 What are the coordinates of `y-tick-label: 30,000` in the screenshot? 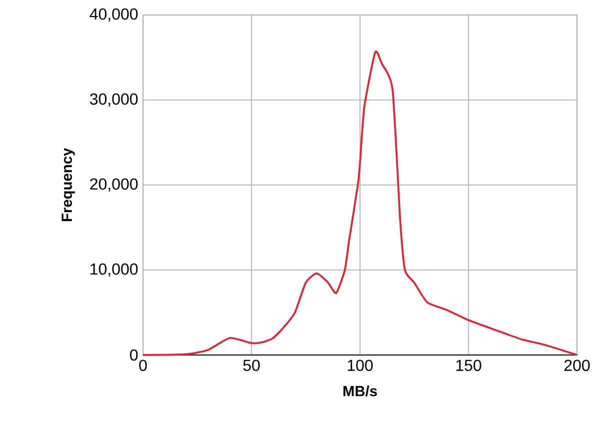 It's located at (114, 100).